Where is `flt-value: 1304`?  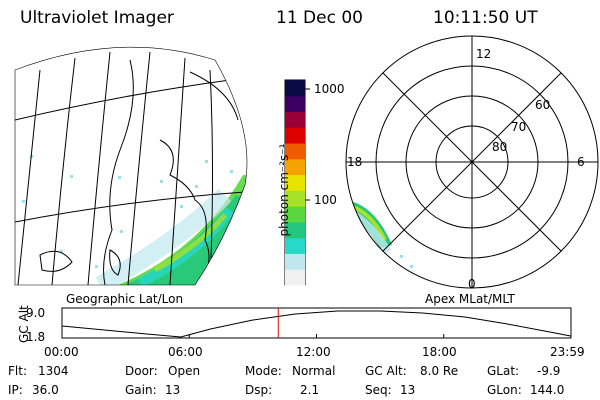 flt-value: 1304 is located at coordinates (53, 371).